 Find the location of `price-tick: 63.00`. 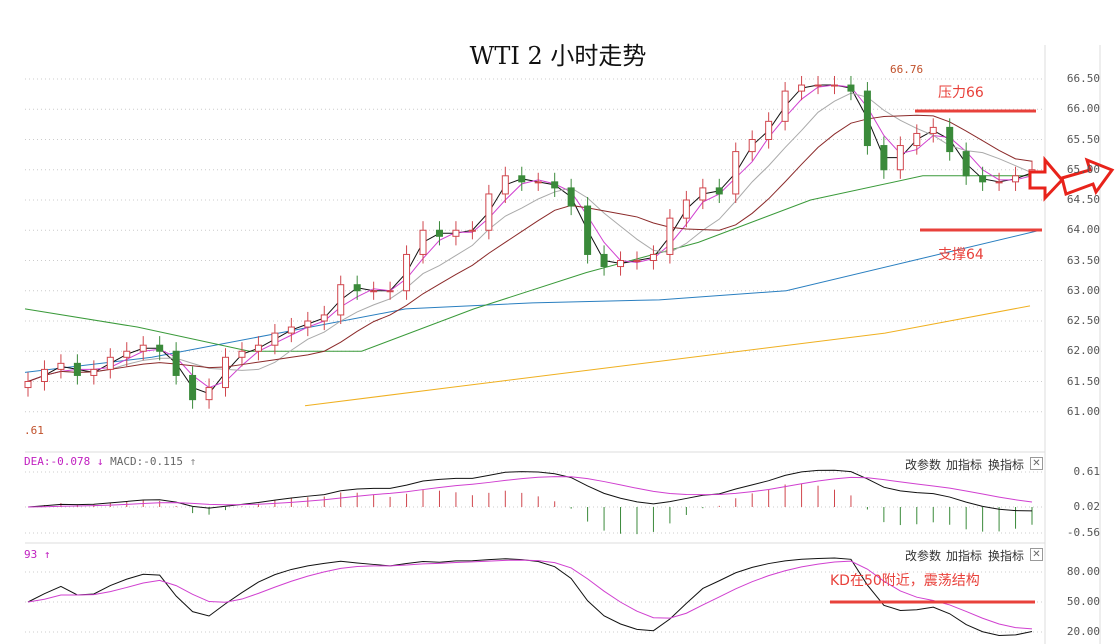

price-tick: 63.00 is located at coordinates (1083, 290).